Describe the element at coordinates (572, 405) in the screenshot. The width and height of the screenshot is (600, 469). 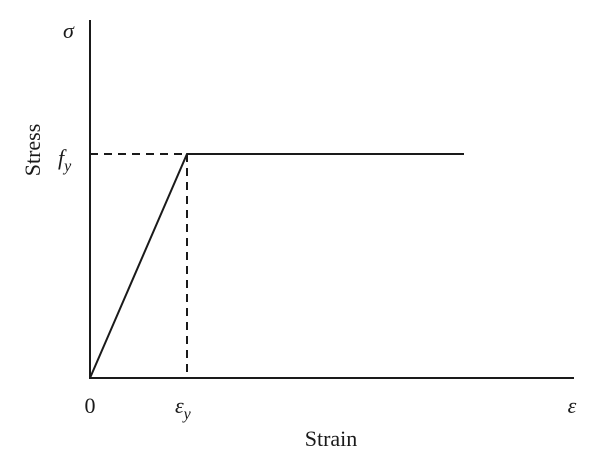
I see `x-symbol: ε` at that location.